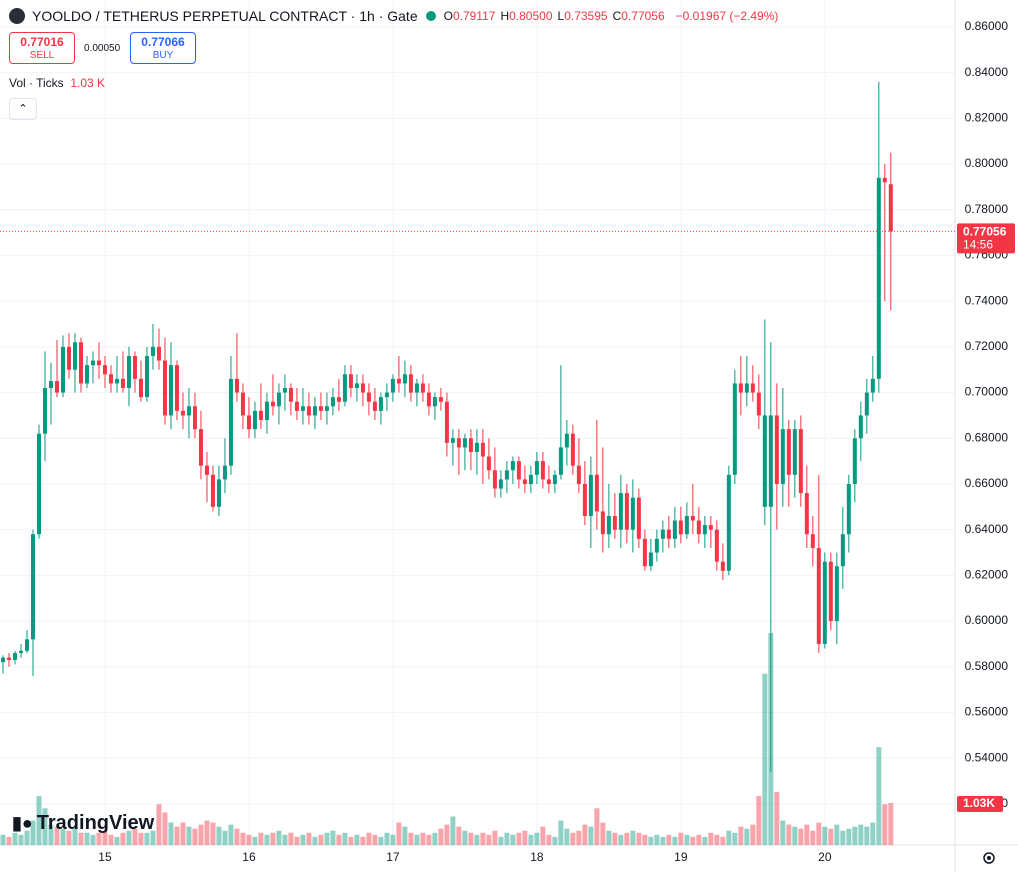 This screenshot has height=872, width=1018. What do you see at coordinates (88, 83) in the screenshot?
I see `volume-value: 1.03 K` at bounding box center [88, 83].